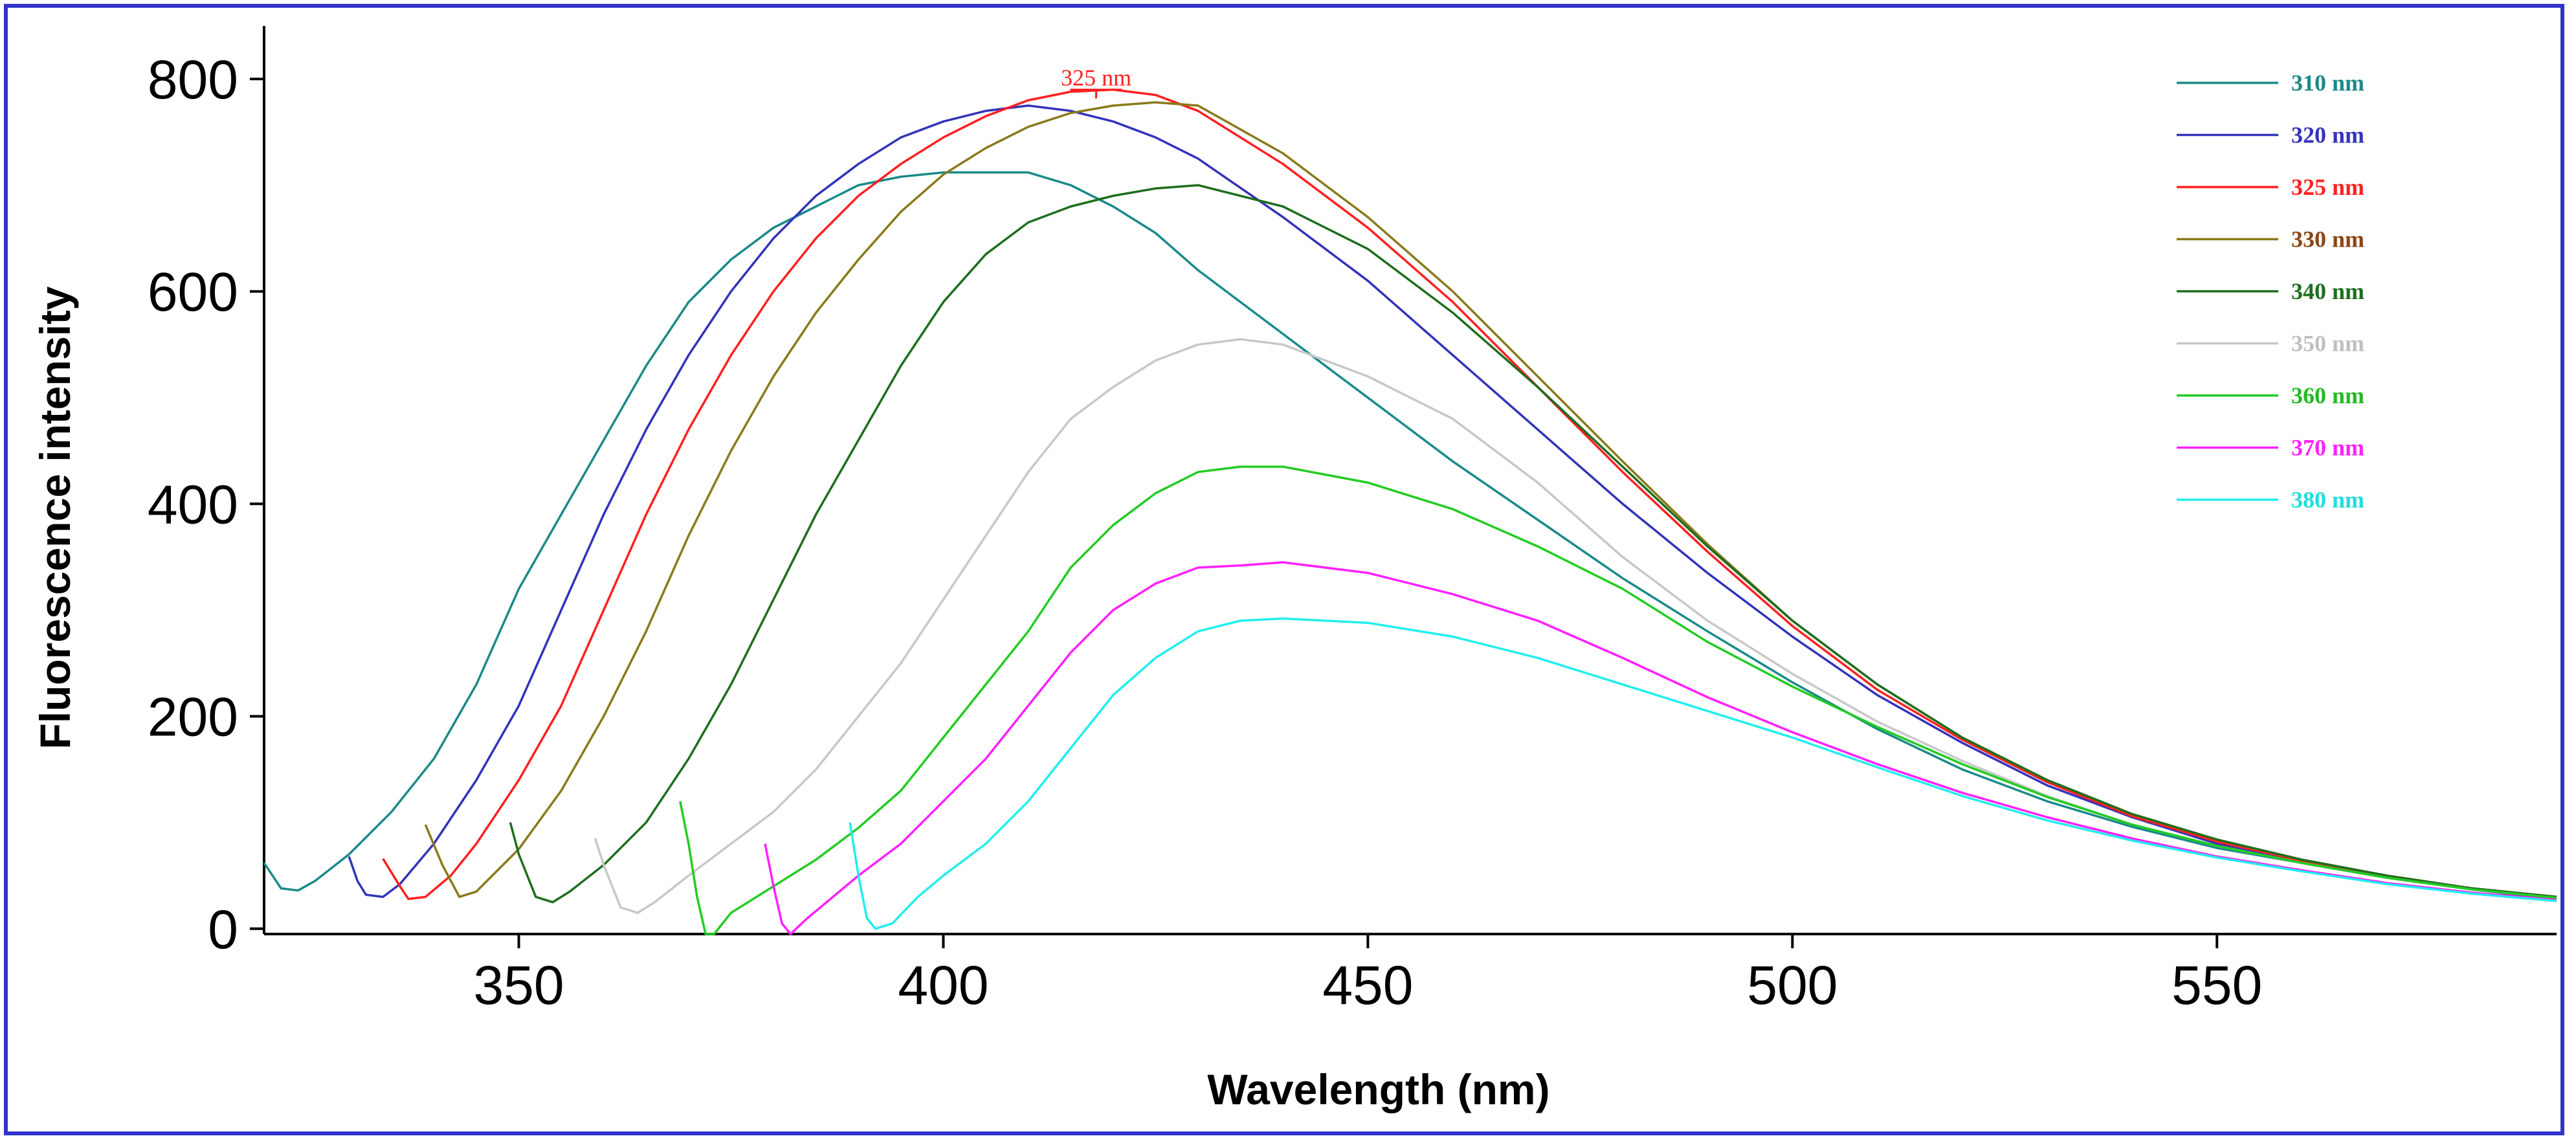 The height and width of the screenshot is (1147, 2576). Describe the element at coordinates (193, 79) in the screenshot. I see `y-tick-label: 800` at that location.